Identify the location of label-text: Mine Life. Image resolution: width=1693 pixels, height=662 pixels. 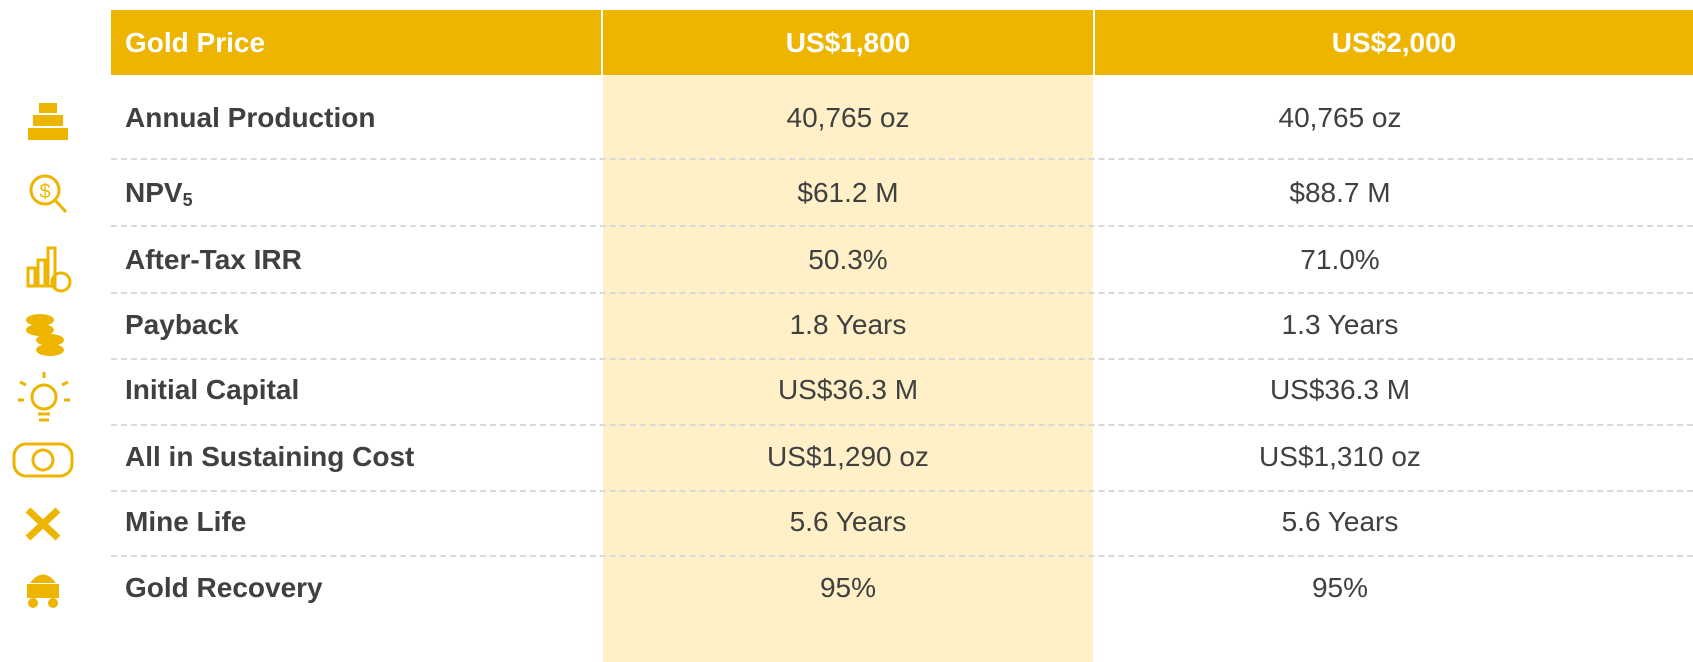
(186, 521).